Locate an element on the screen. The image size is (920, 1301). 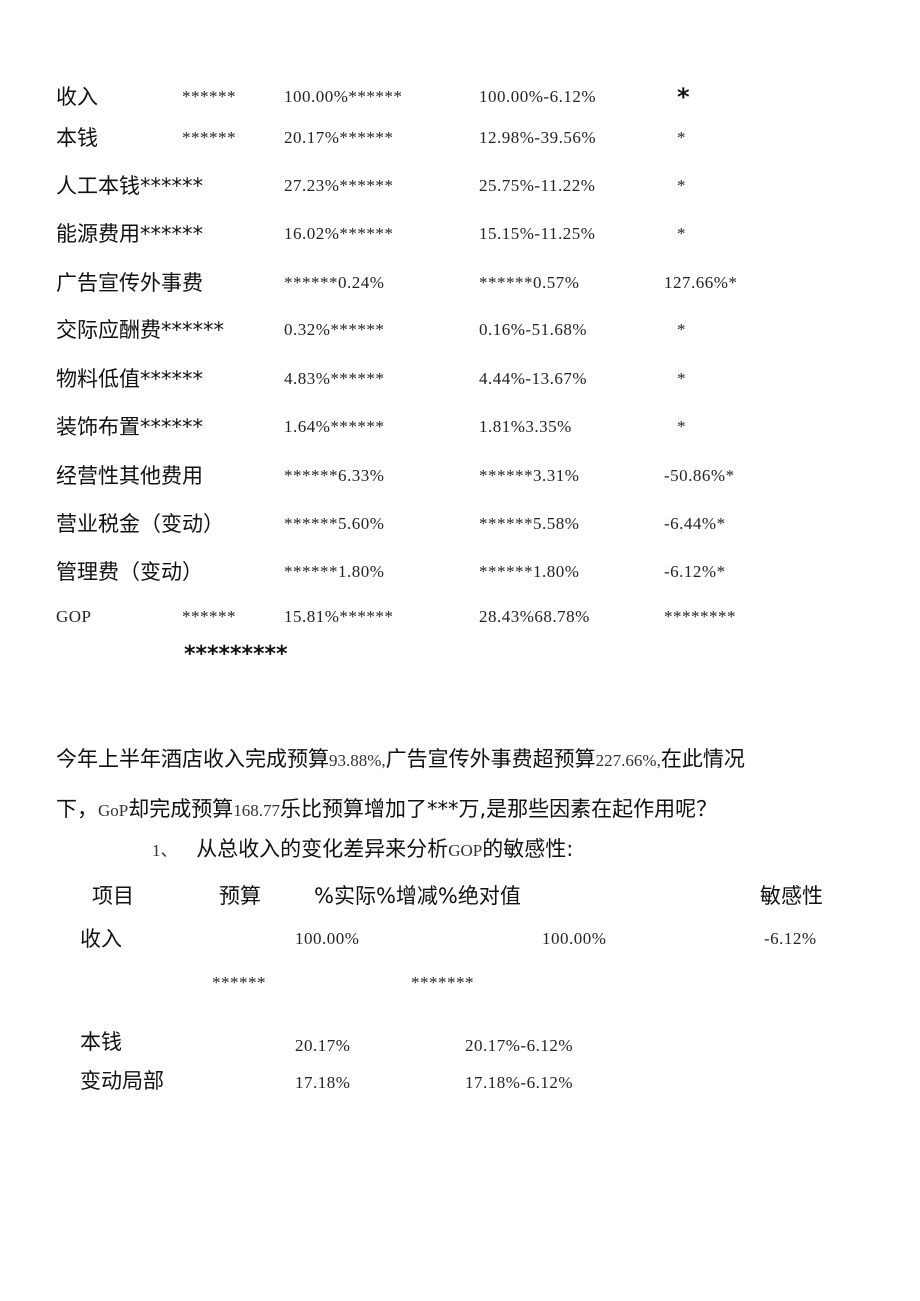
row-label: 管理费（变动） is located at coordinates (129, 572).